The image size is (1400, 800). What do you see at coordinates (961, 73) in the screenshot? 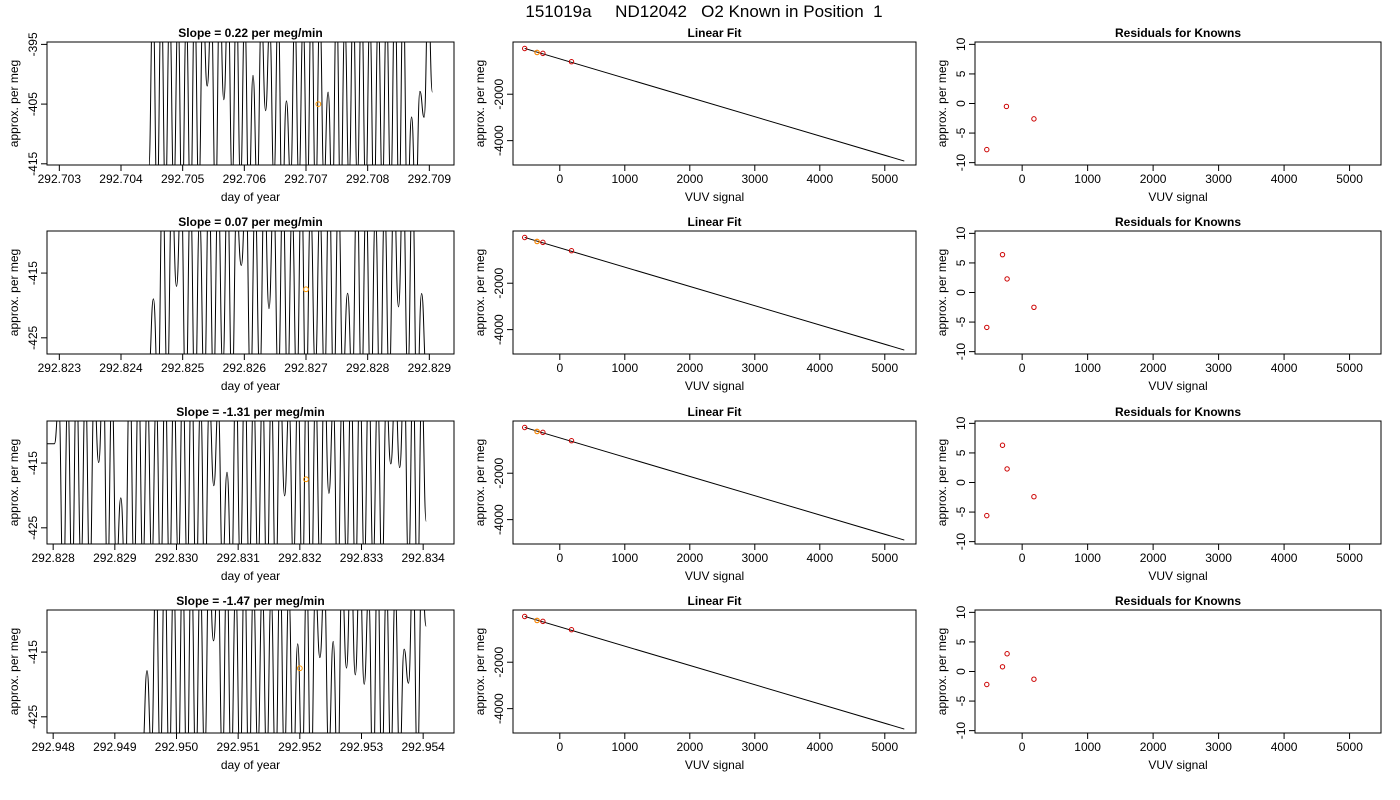
I see `y-tick-label: 5` at bounding box center [961, 73].